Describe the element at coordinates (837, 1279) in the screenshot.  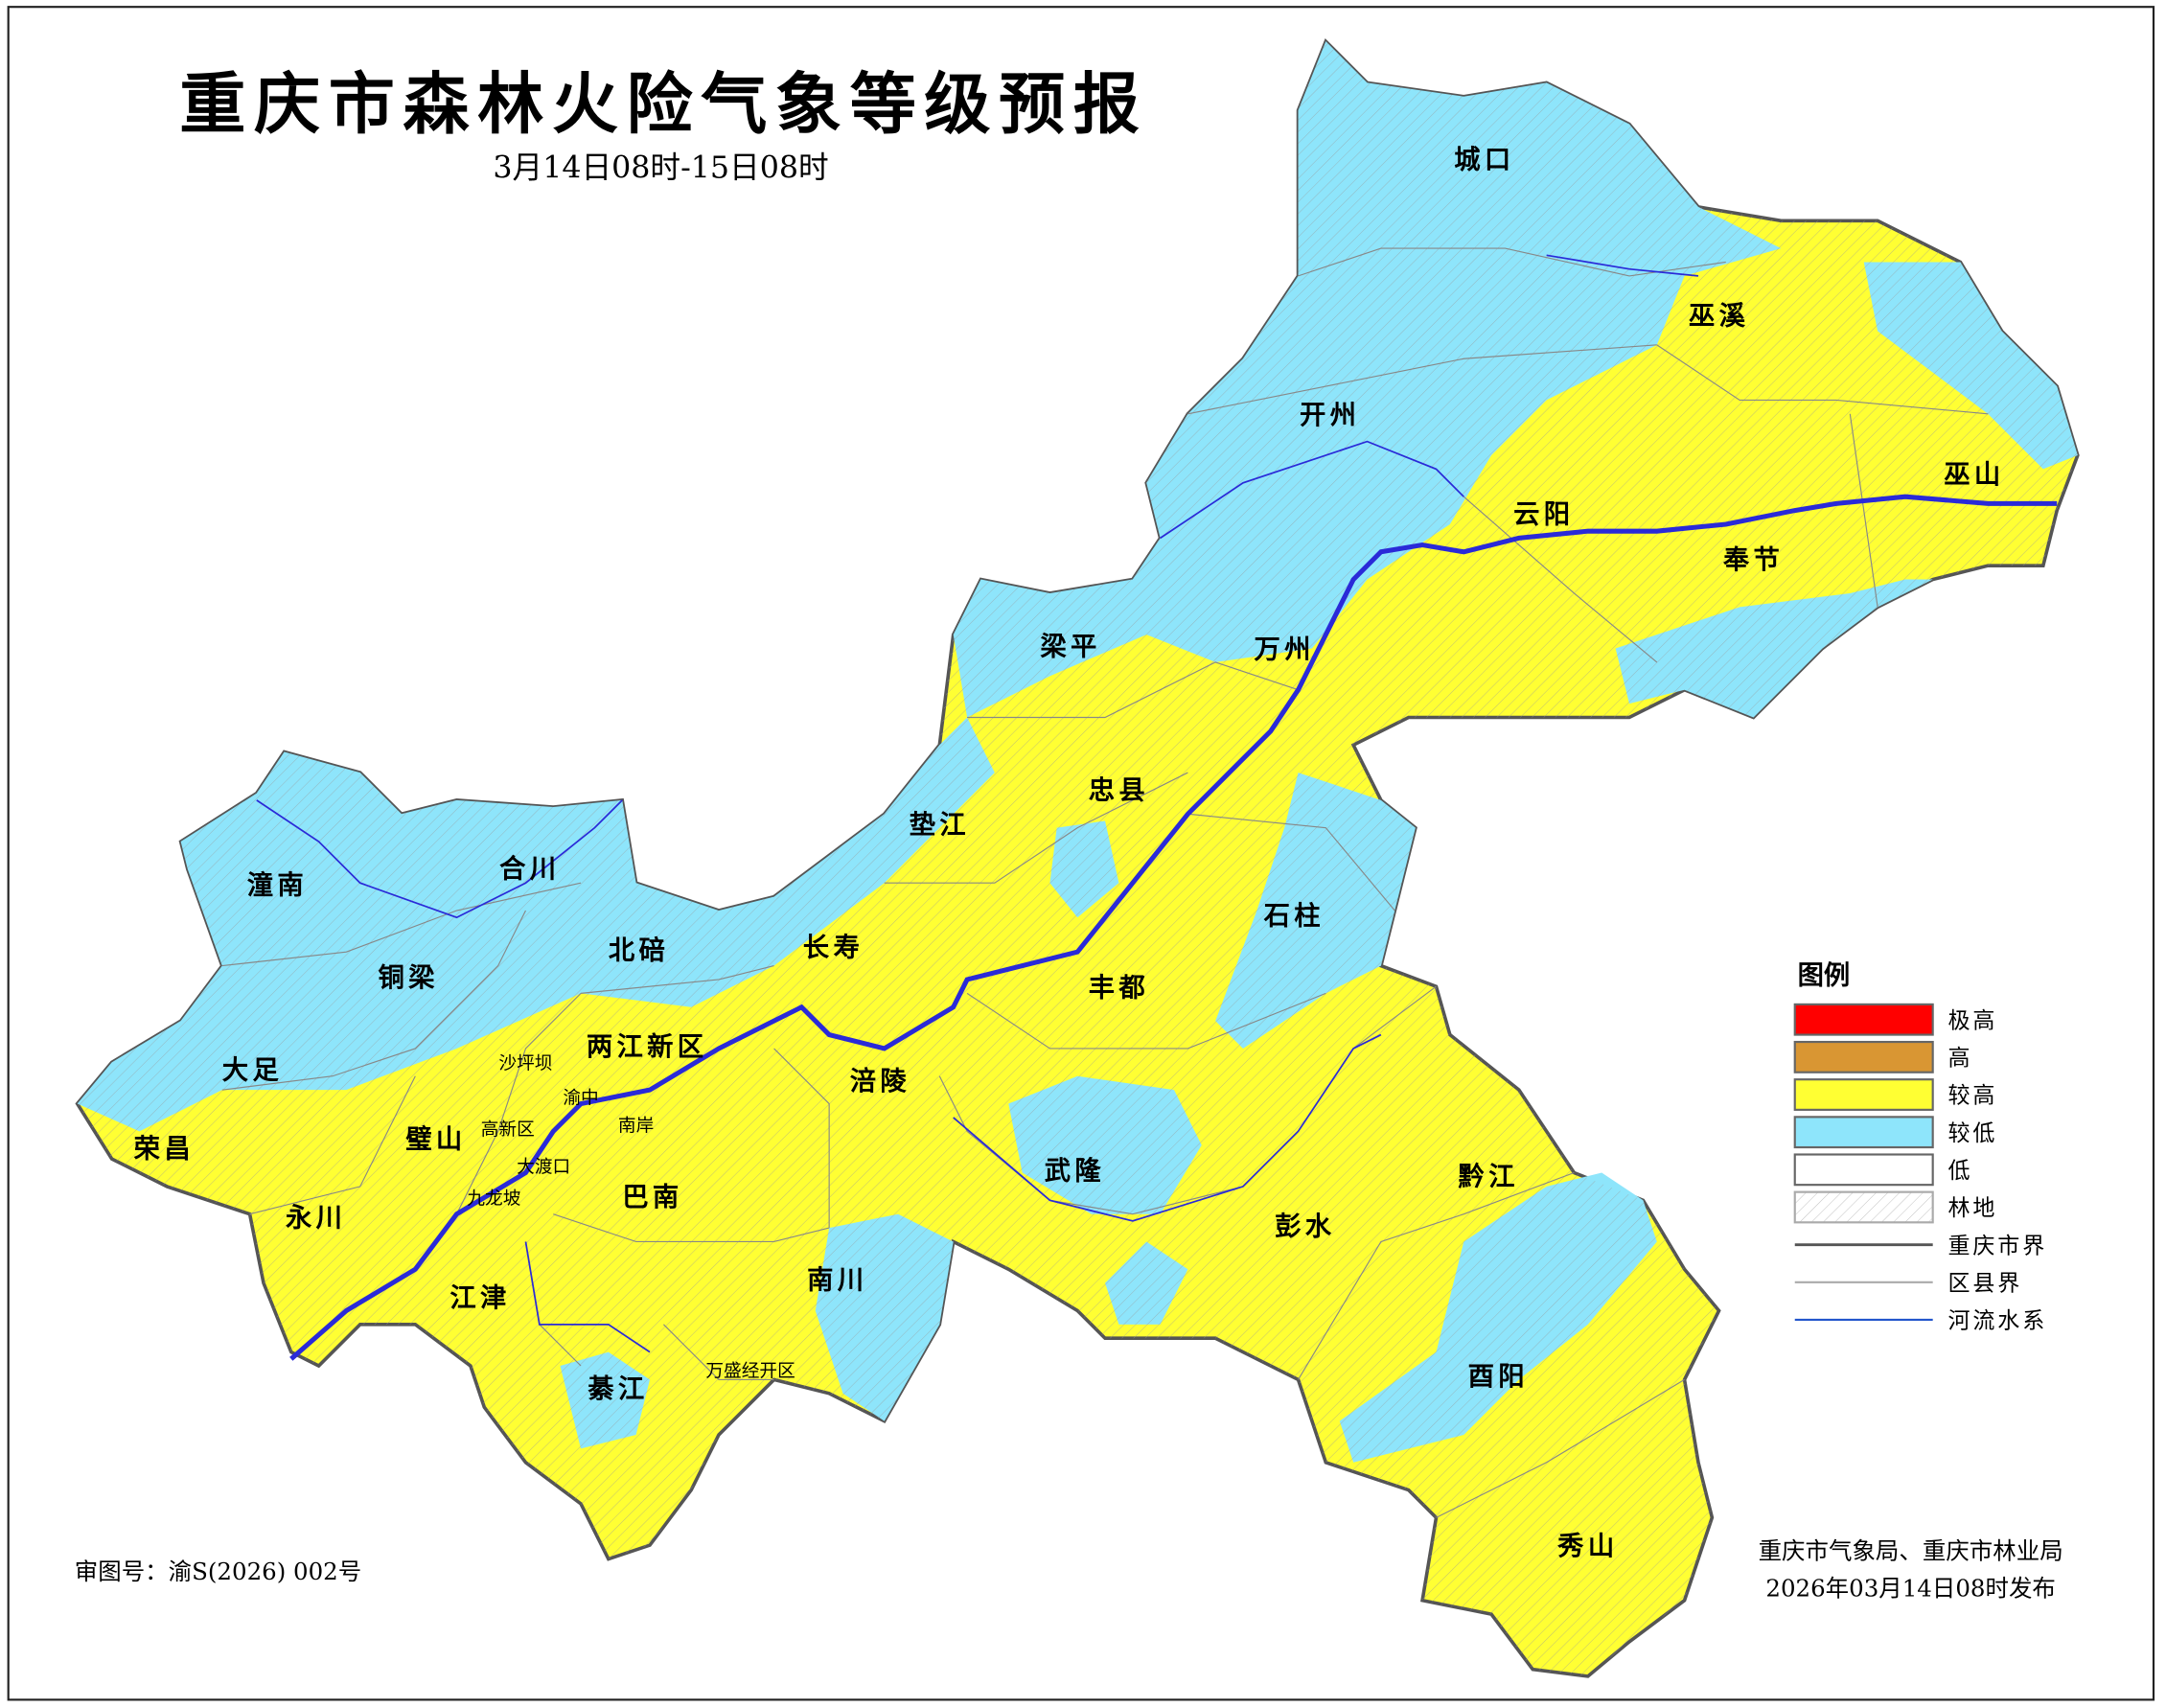
I see `label-nanchuan: 南川` at that location.